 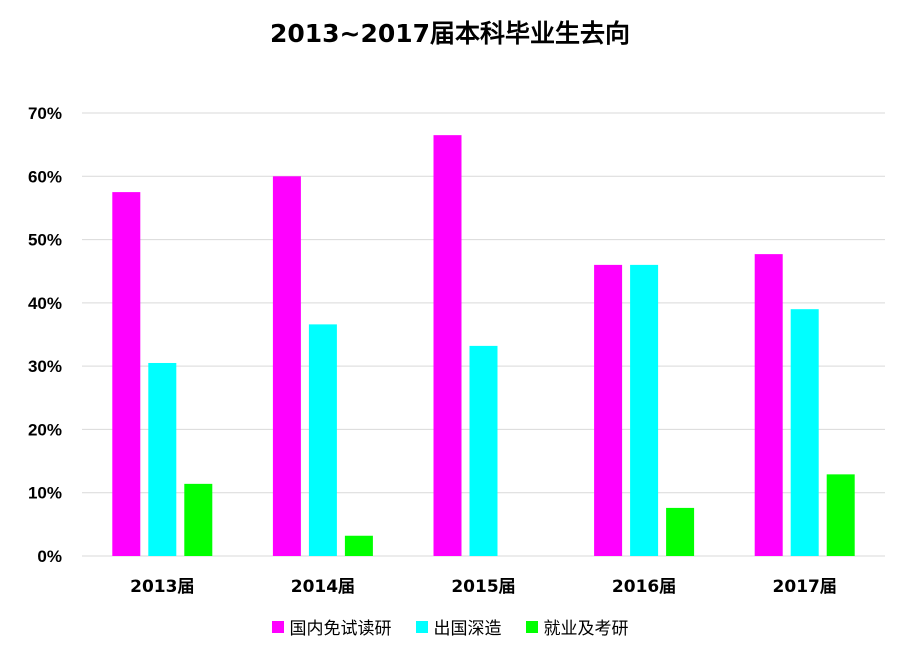 What do you see at coordinates (45, 366) in the screenshot?
I see `y-tick-label: 30%` at bounding box center [45, 366].